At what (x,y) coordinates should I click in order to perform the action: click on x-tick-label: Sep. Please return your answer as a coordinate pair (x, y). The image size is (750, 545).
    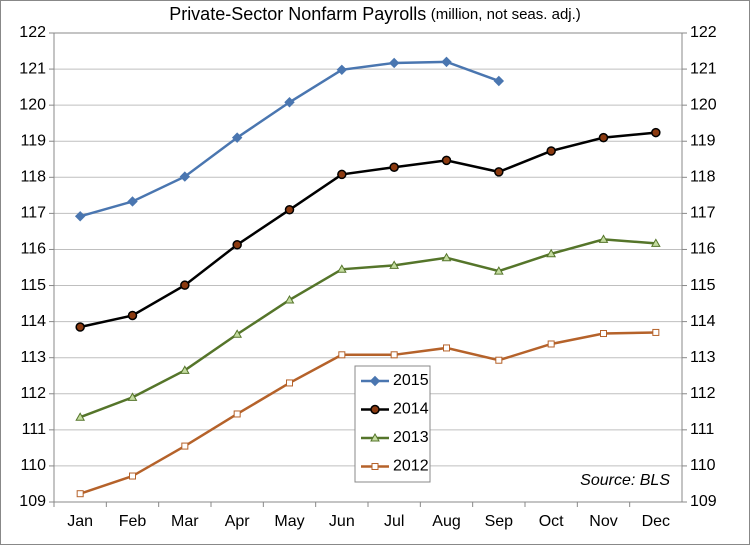
    Looking at the image, I should click on (499, 521).